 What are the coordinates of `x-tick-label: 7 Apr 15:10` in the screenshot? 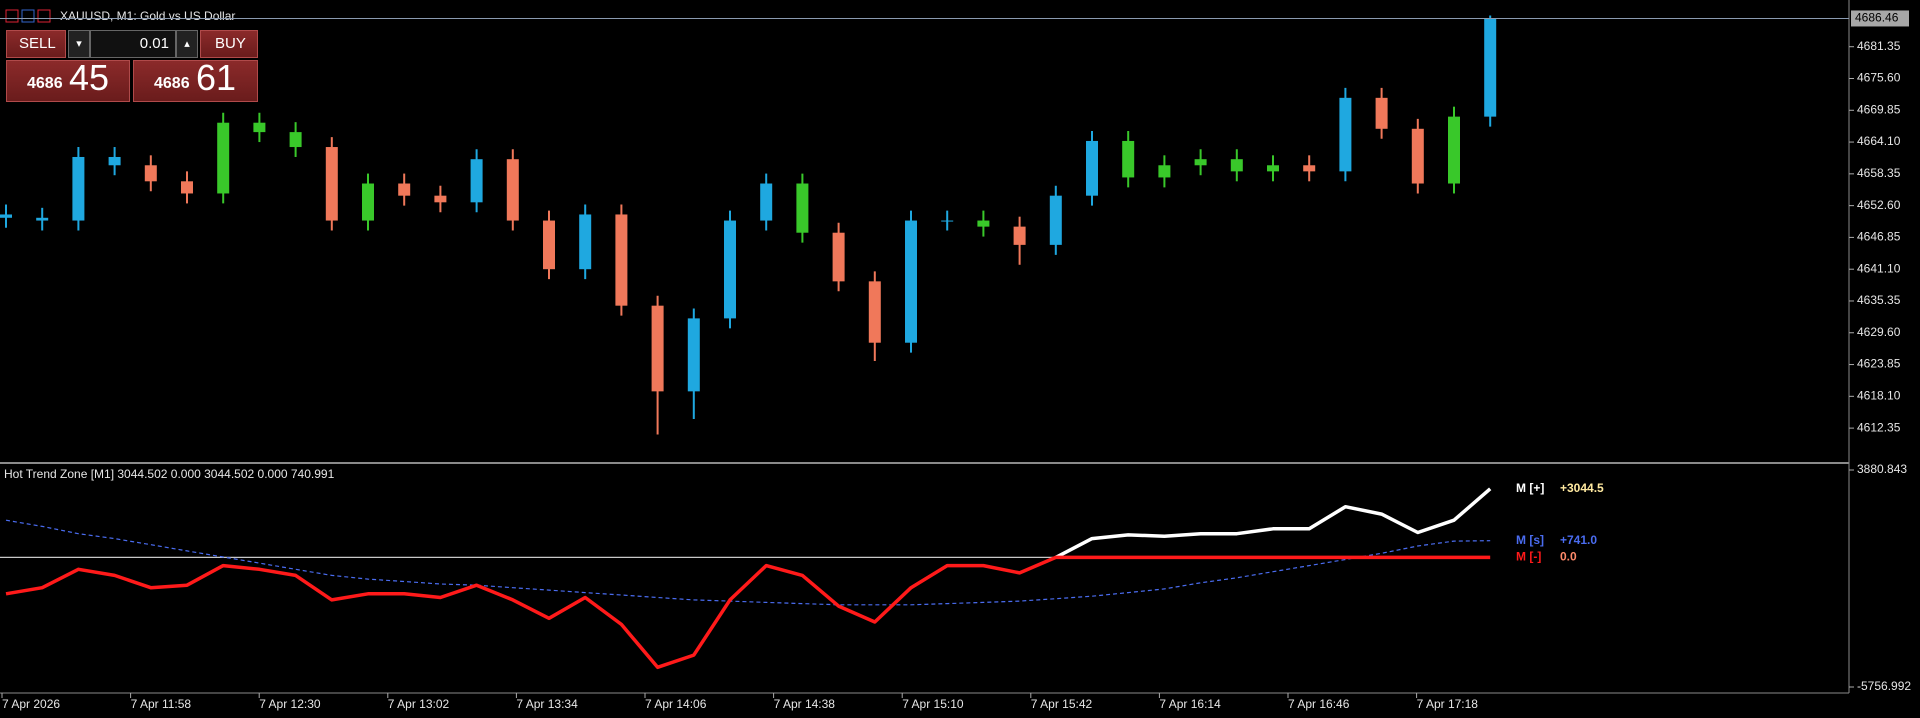 It's located at (933, 704).